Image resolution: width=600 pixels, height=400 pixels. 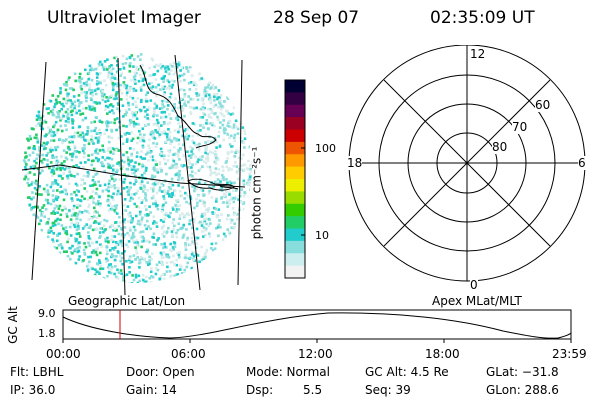 I want to click on altitude-curve, so click(x=317, y=325).